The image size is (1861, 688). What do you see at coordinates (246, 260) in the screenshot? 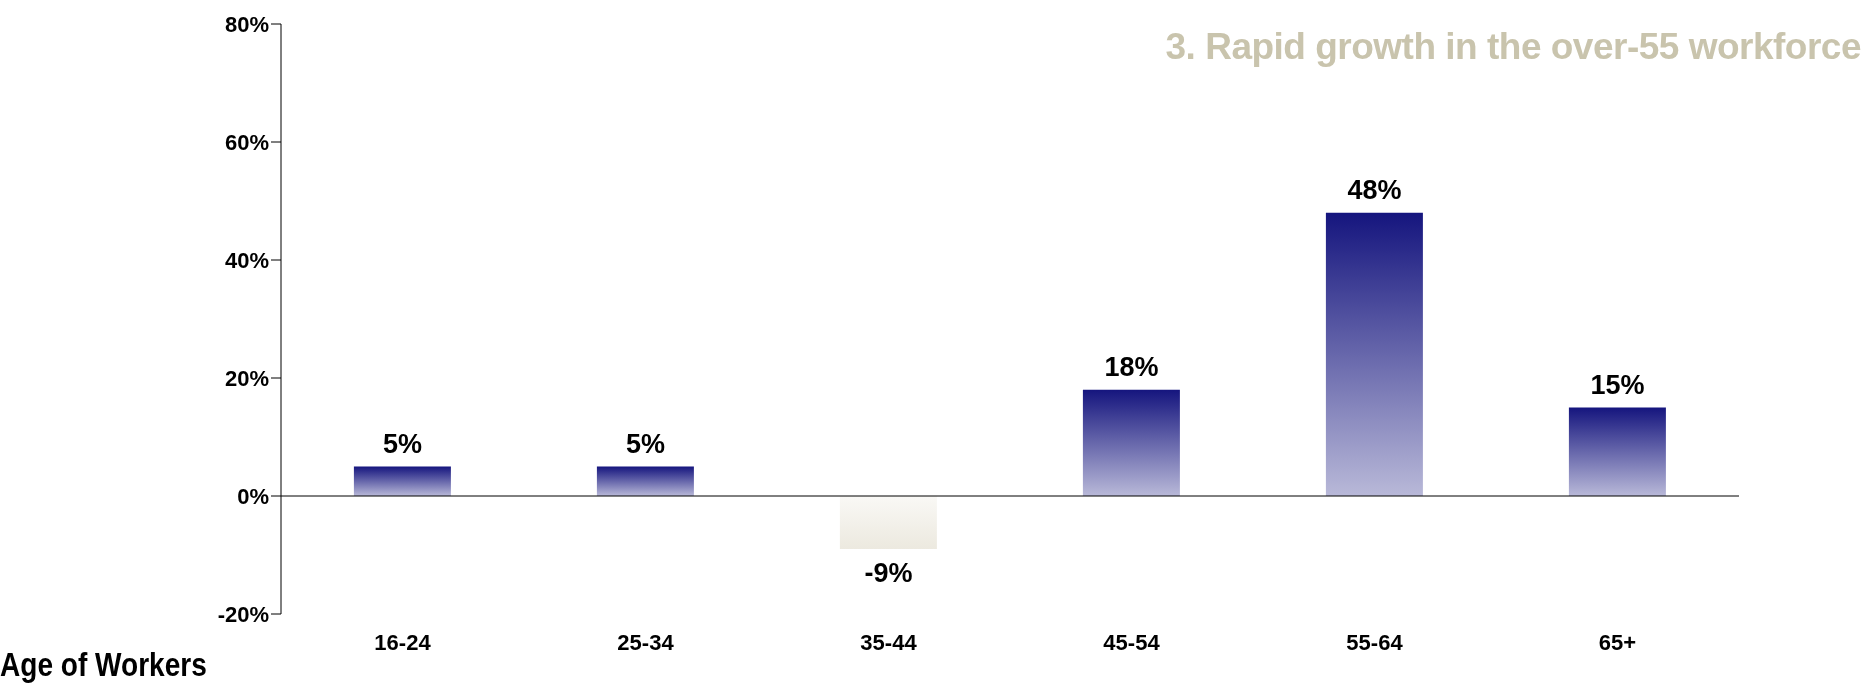
I see `y-tick-label: 40%` at bounding box center [246, 260].